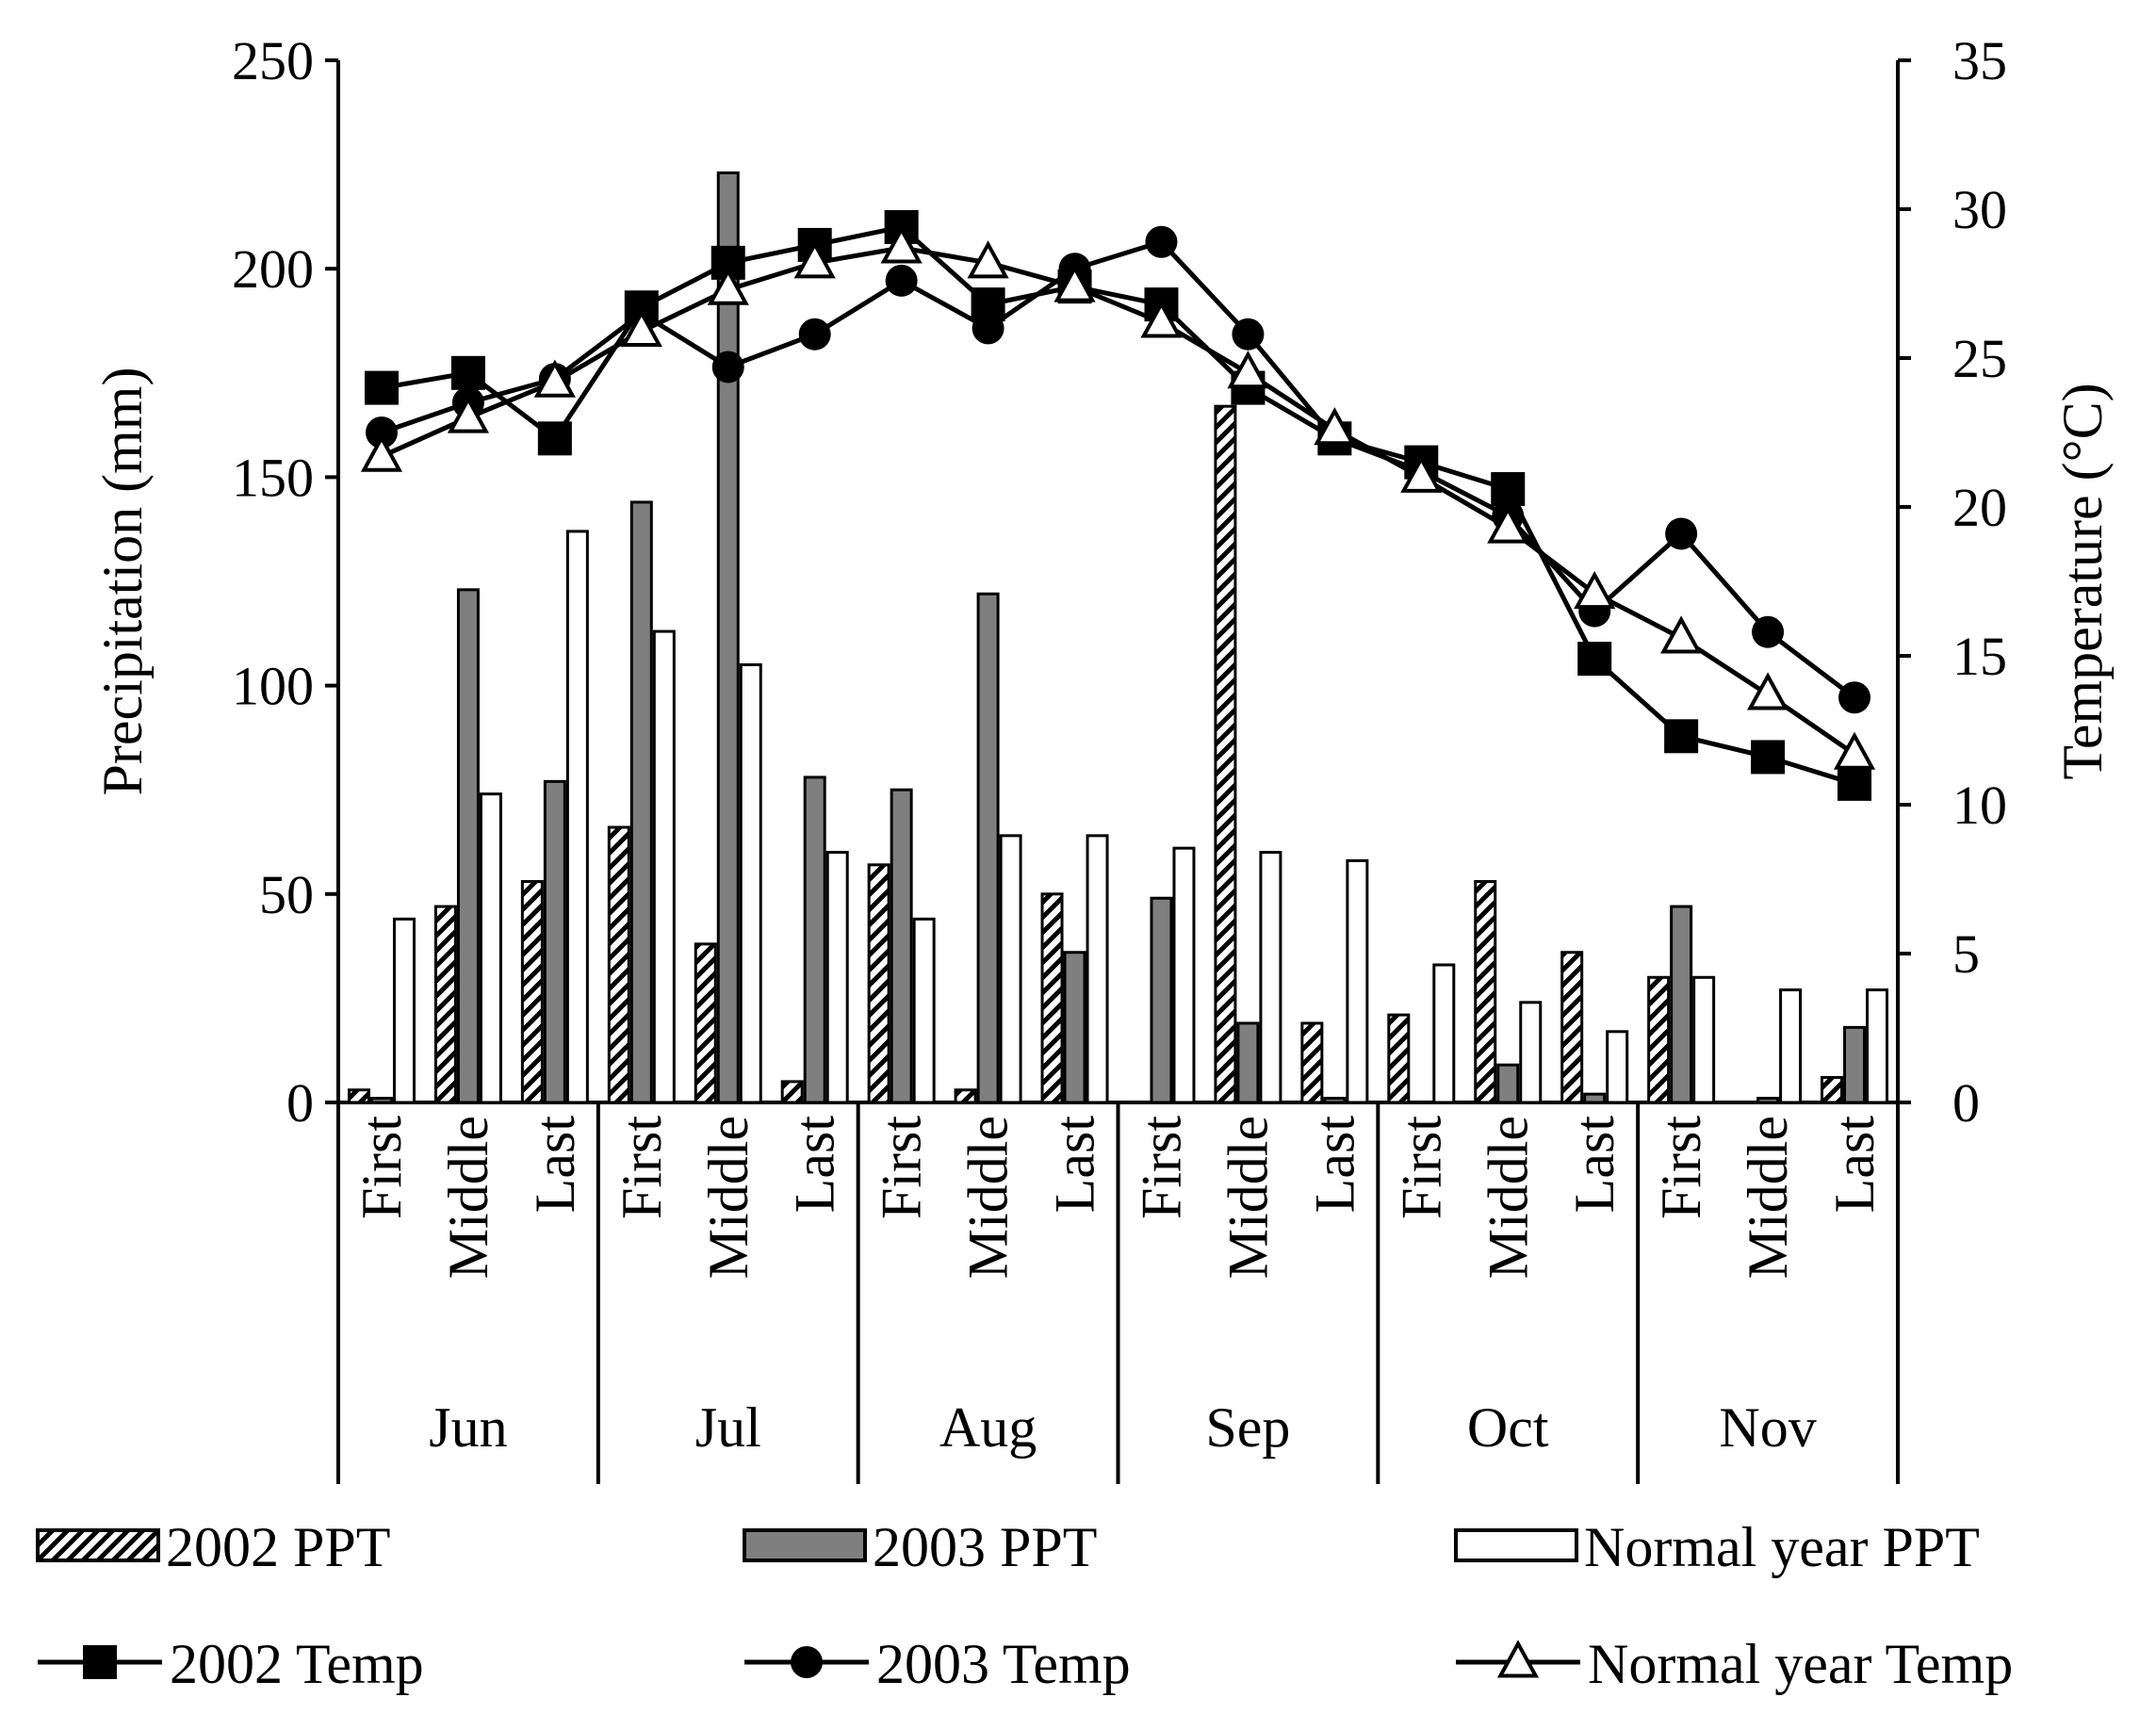  What do you see at coordinates (273, 60) in the screenshot?
I see `left-tick-label: 250` at bounding box center [273, 60].